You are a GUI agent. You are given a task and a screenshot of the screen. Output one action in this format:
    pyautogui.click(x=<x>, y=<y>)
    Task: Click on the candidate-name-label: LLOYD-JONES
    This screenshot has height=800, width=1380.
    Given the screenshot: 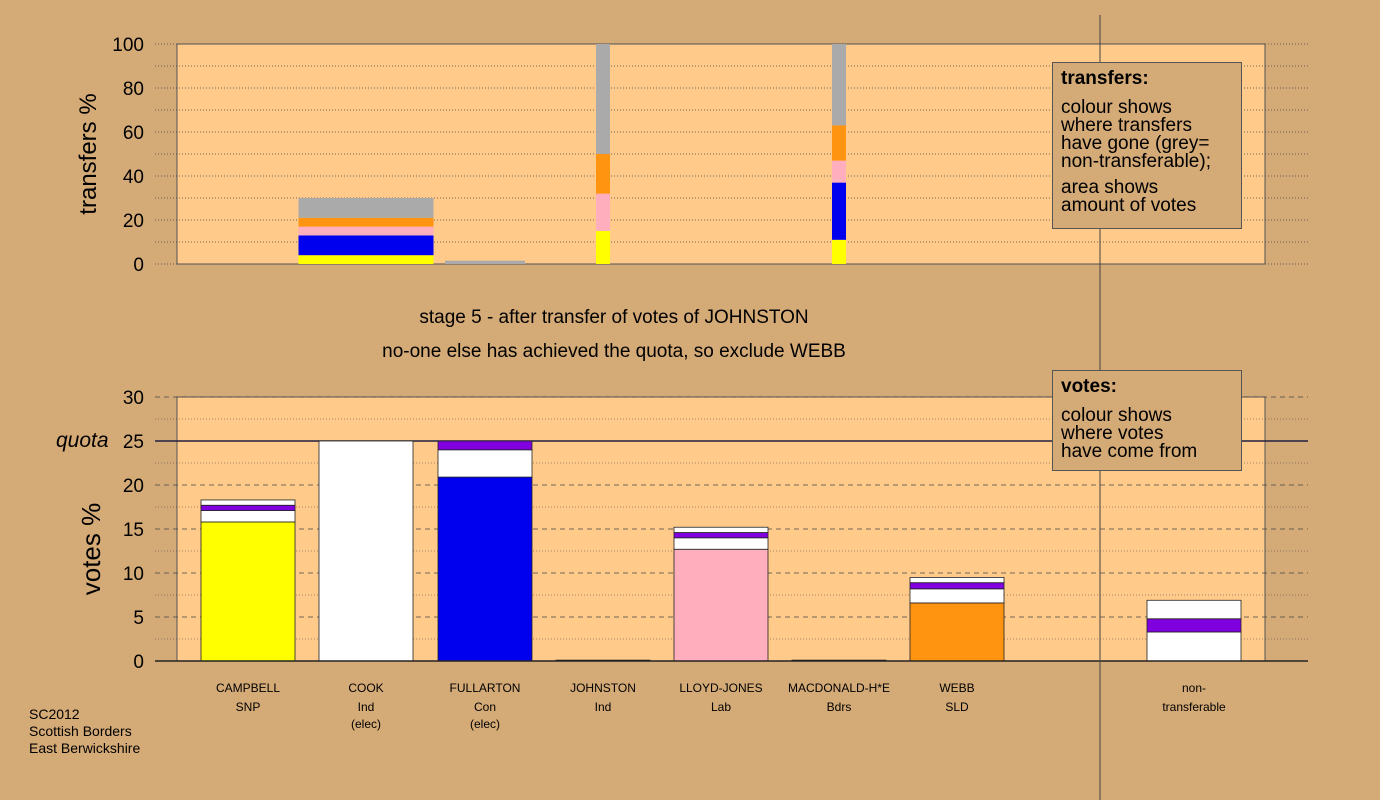 What is the action you would take?
    pyautogui.click(x=720, y=688)
    